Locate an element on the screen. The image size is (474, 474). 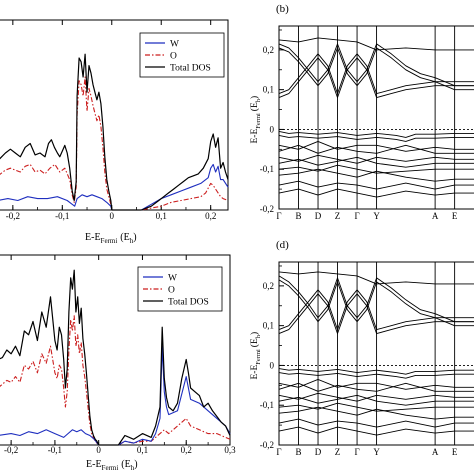
kpoint-label: B is located at coordinates (299, 452).